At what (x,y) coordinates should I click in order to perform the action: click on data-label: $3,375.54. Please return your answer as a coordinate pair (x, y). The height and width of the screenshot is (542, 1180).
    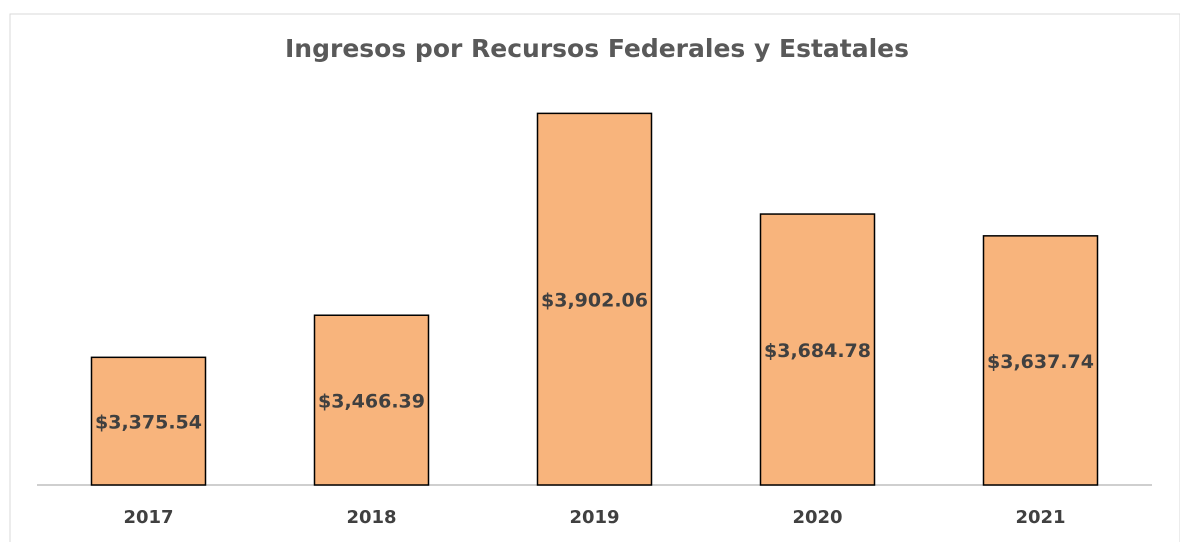
    Looking at the image, I should click on (148, 423).